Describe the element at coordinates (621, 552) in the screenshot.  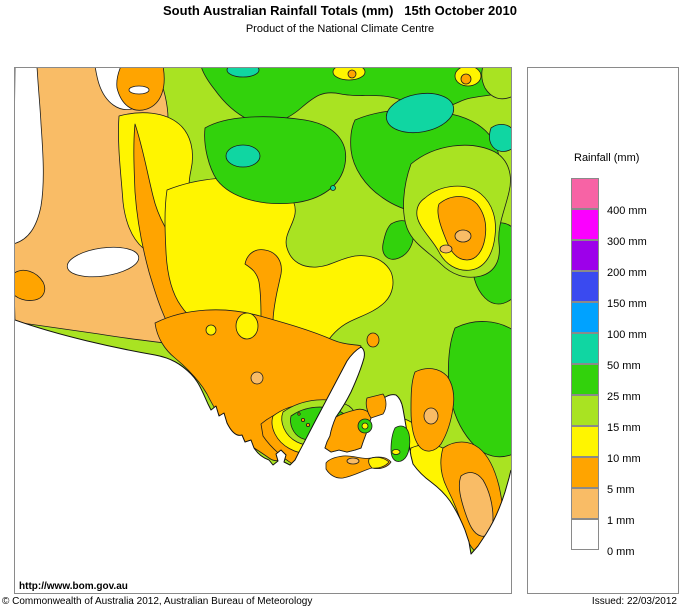
I see `legend-label: 0 mm` at that location.